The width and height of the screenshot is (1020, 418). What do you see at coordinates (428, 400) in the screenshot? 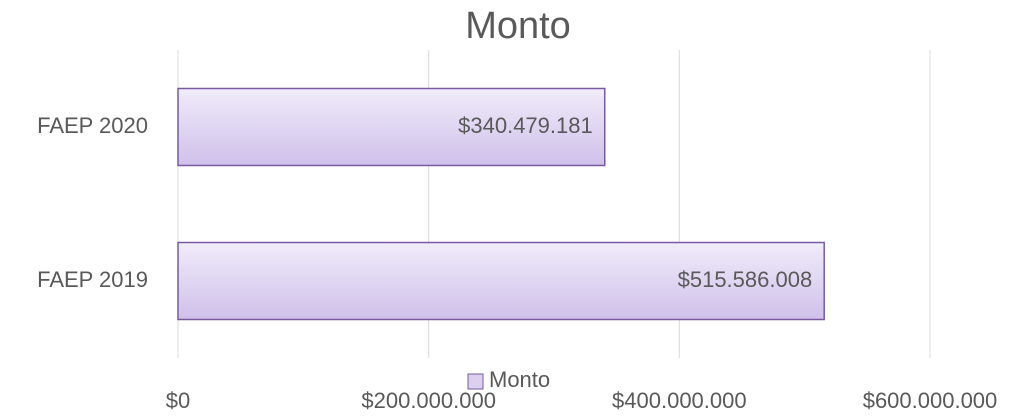
I see `x-tick-label: $200.000.000` at bounding box center [428, 400].